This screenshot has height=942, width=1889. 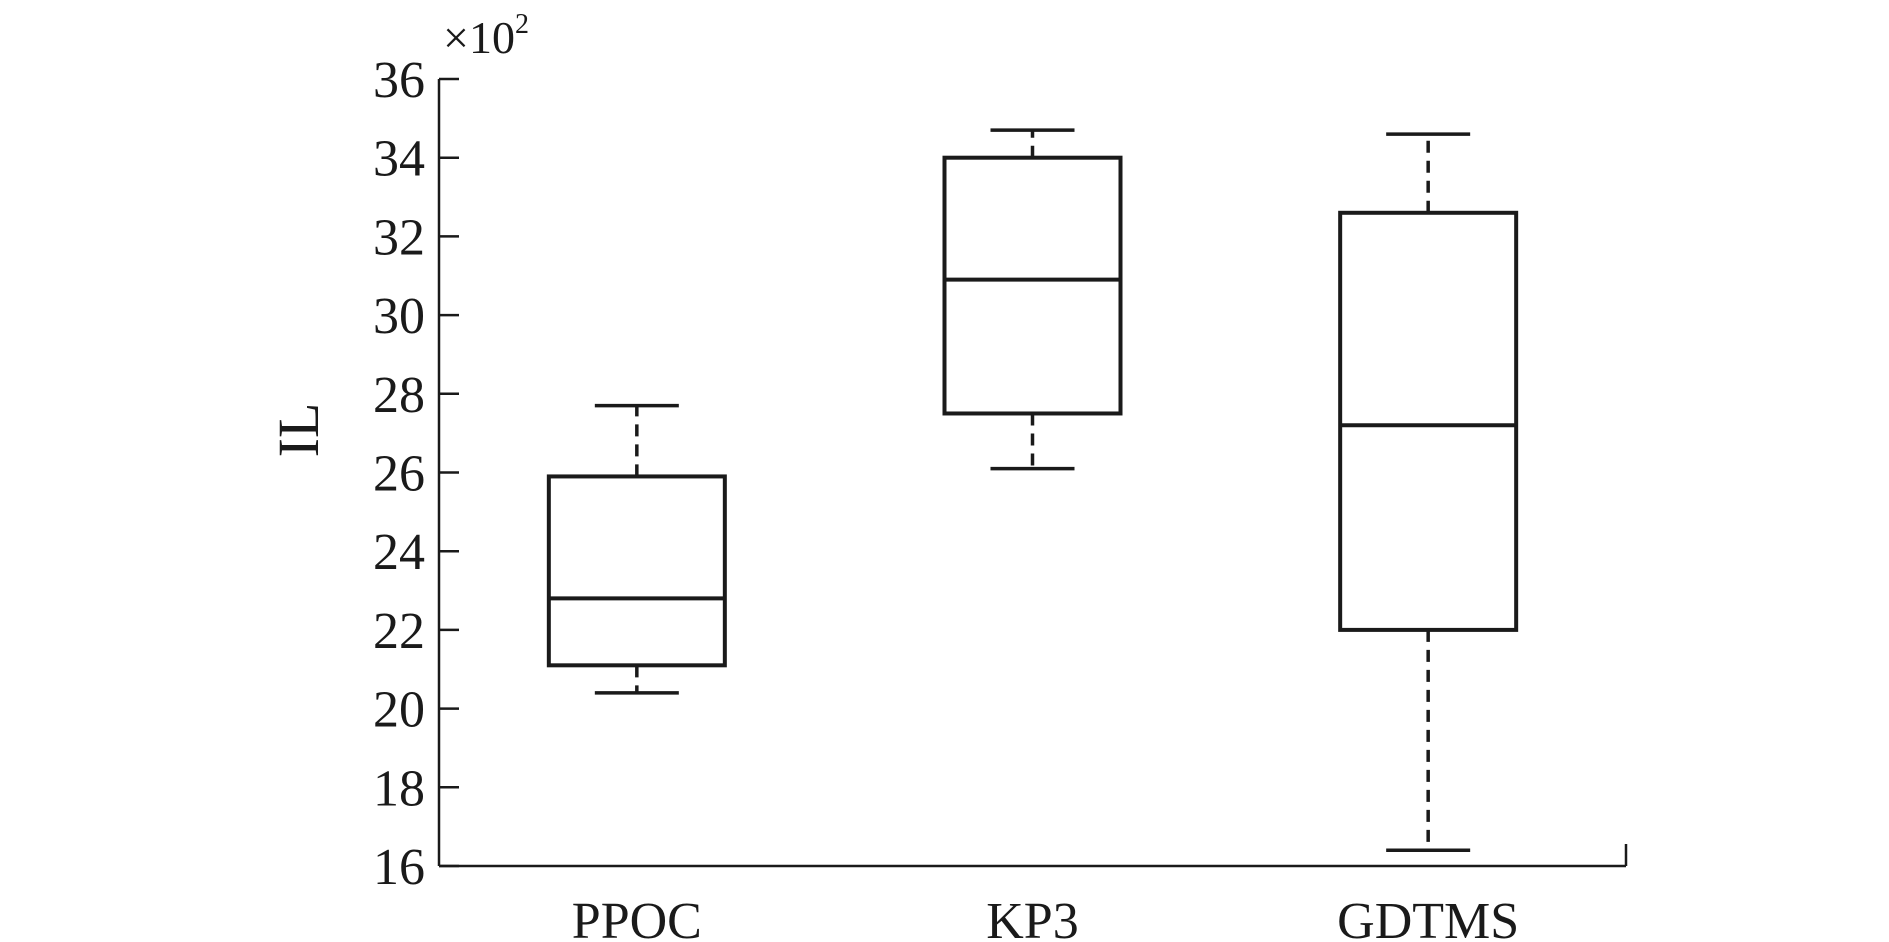 I want to click on y-tick-label: 32, so click(x=399, y=237).